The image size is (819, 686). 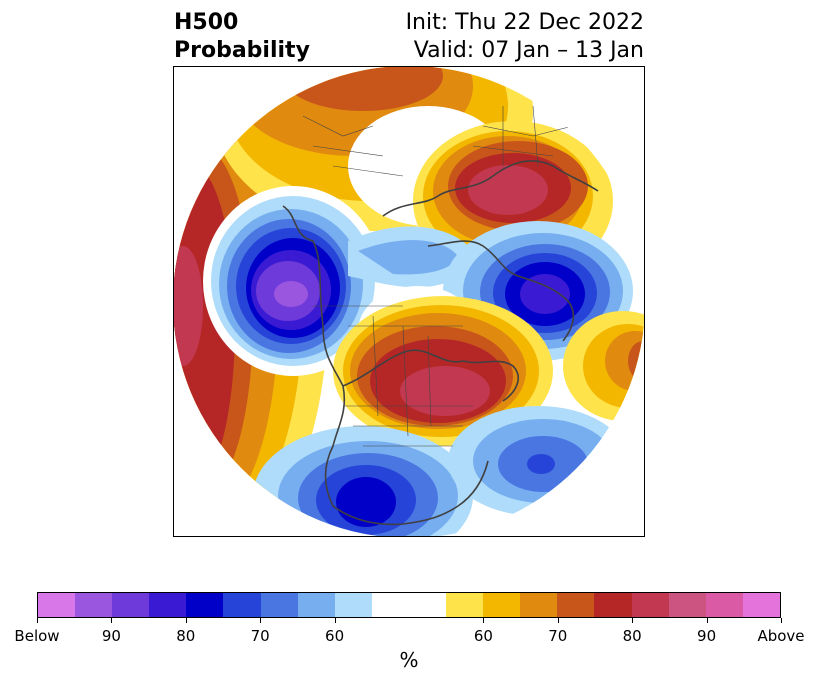 I want to click on anomaly-central-band-inner, so click(x=408, y=257).